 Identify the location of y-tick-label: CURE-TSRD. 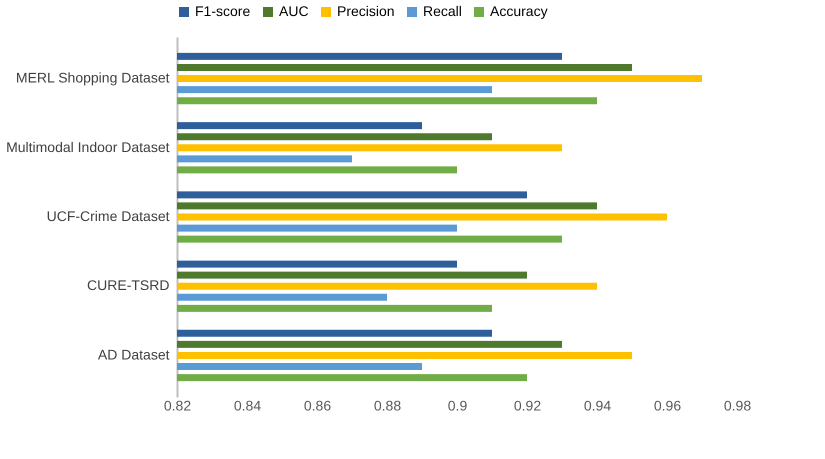
(128, 285).